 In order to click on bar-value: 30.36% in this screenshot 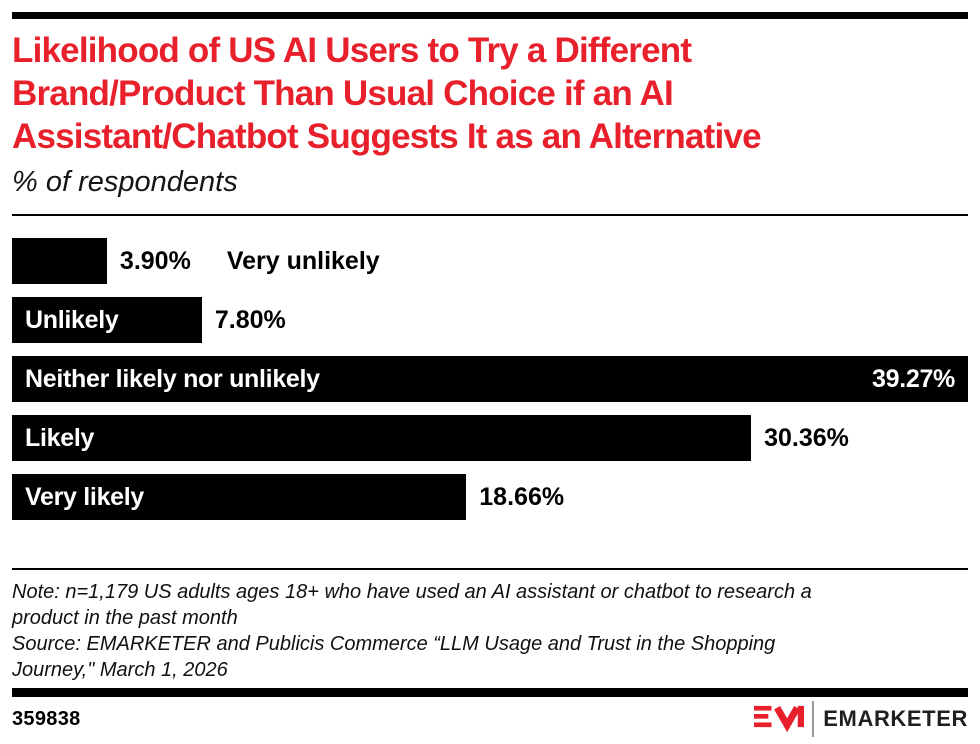, I will do `click(806, 437)`.